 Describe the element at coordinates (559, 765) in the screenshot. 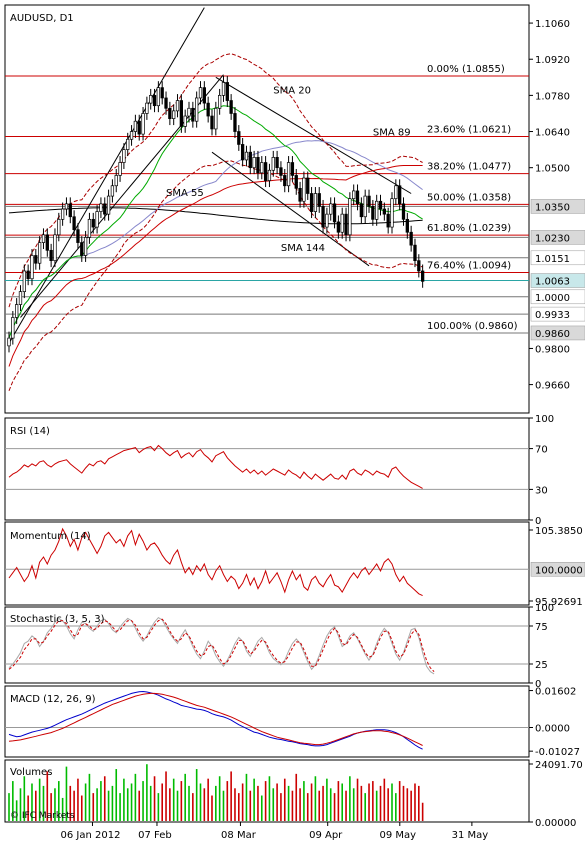

I see `volumes-axis-label: 24091.70` at that location.